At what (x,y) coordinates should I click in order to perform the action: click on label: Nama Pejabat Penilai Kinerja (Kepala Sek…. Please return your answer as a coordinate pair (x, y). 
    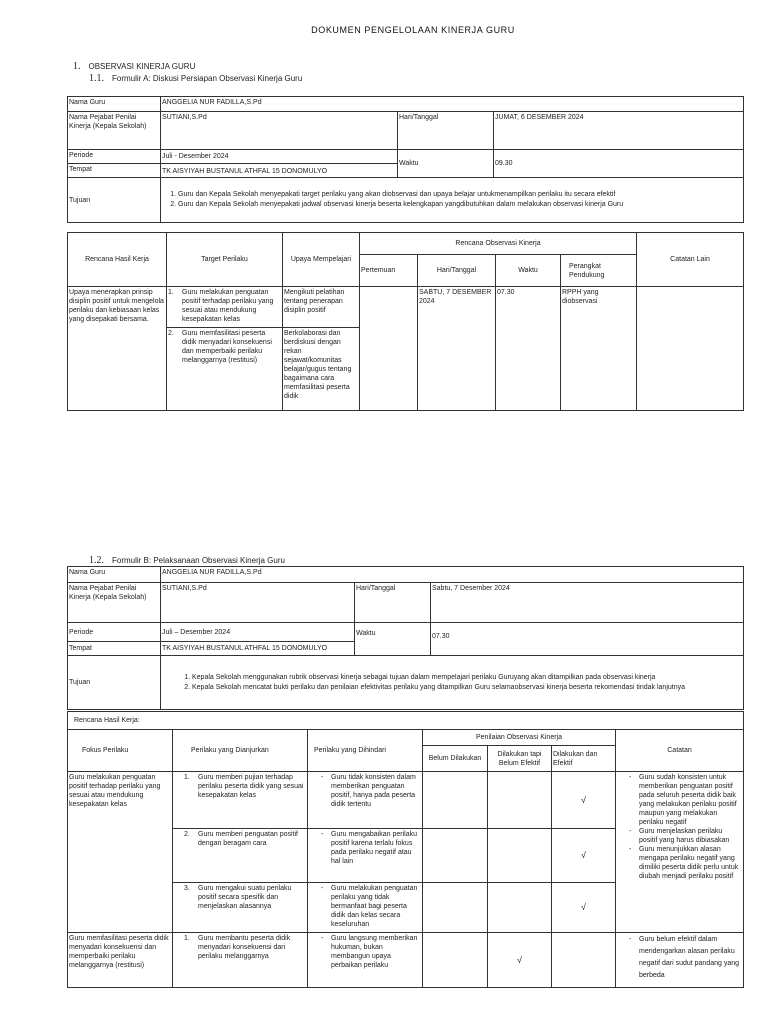
    Looking at the image, I should click on (114, 130).